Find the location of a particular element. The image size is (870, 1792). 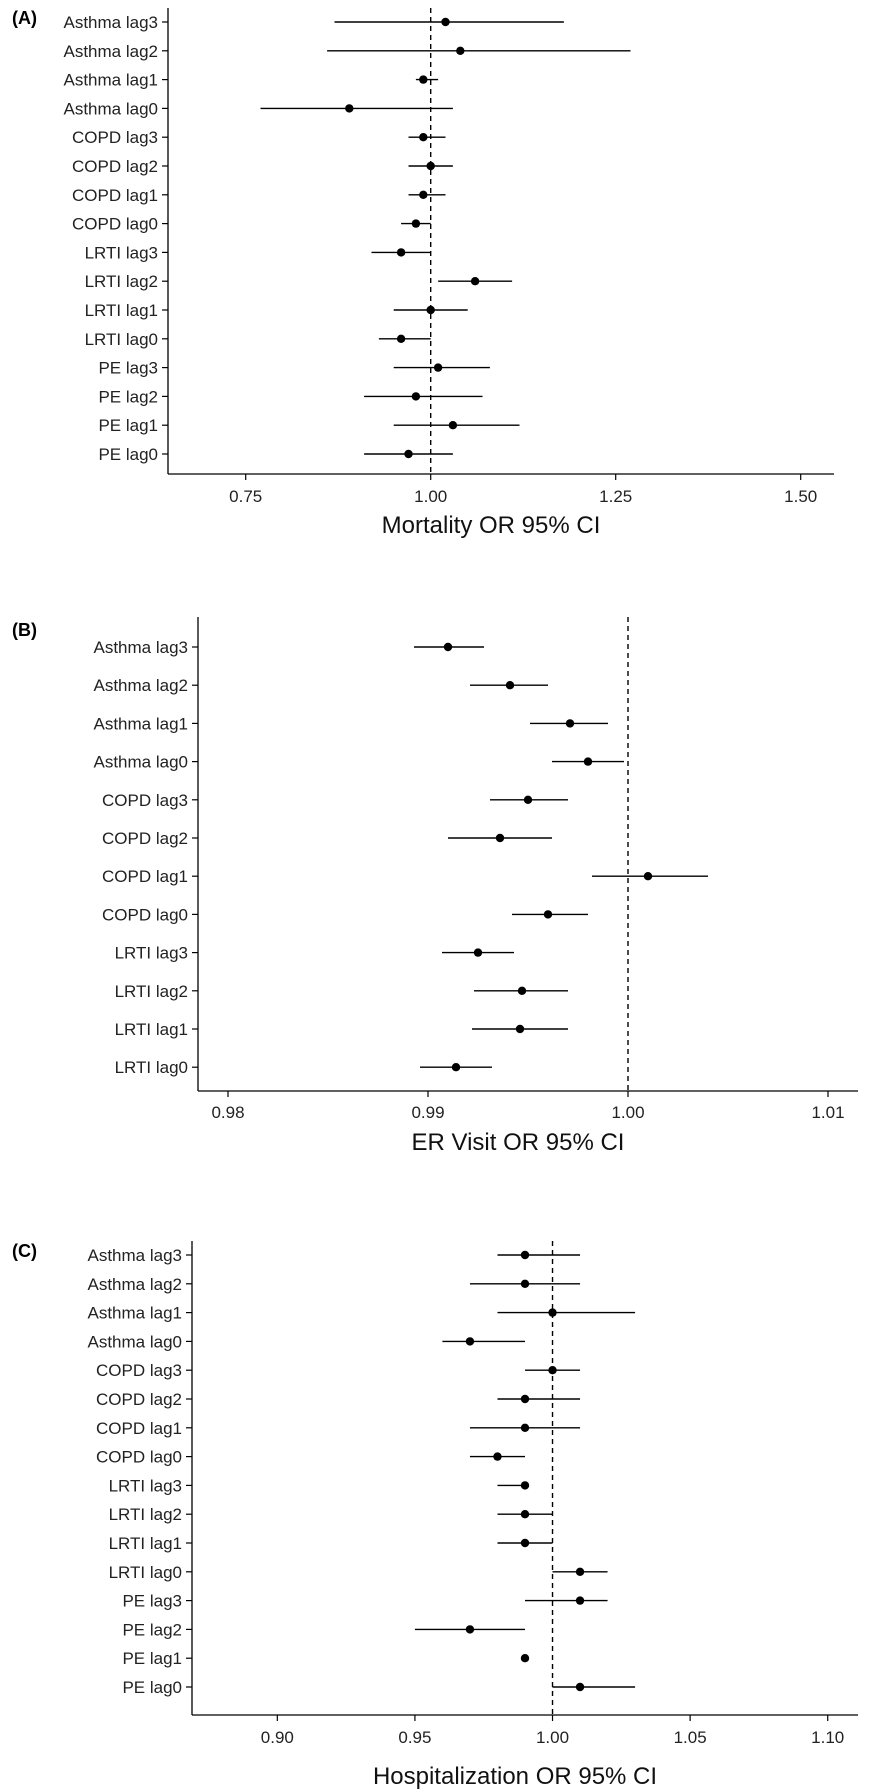

x-axis-title: ER Visit OR 95% CI is located at coordinates (518, 1142).